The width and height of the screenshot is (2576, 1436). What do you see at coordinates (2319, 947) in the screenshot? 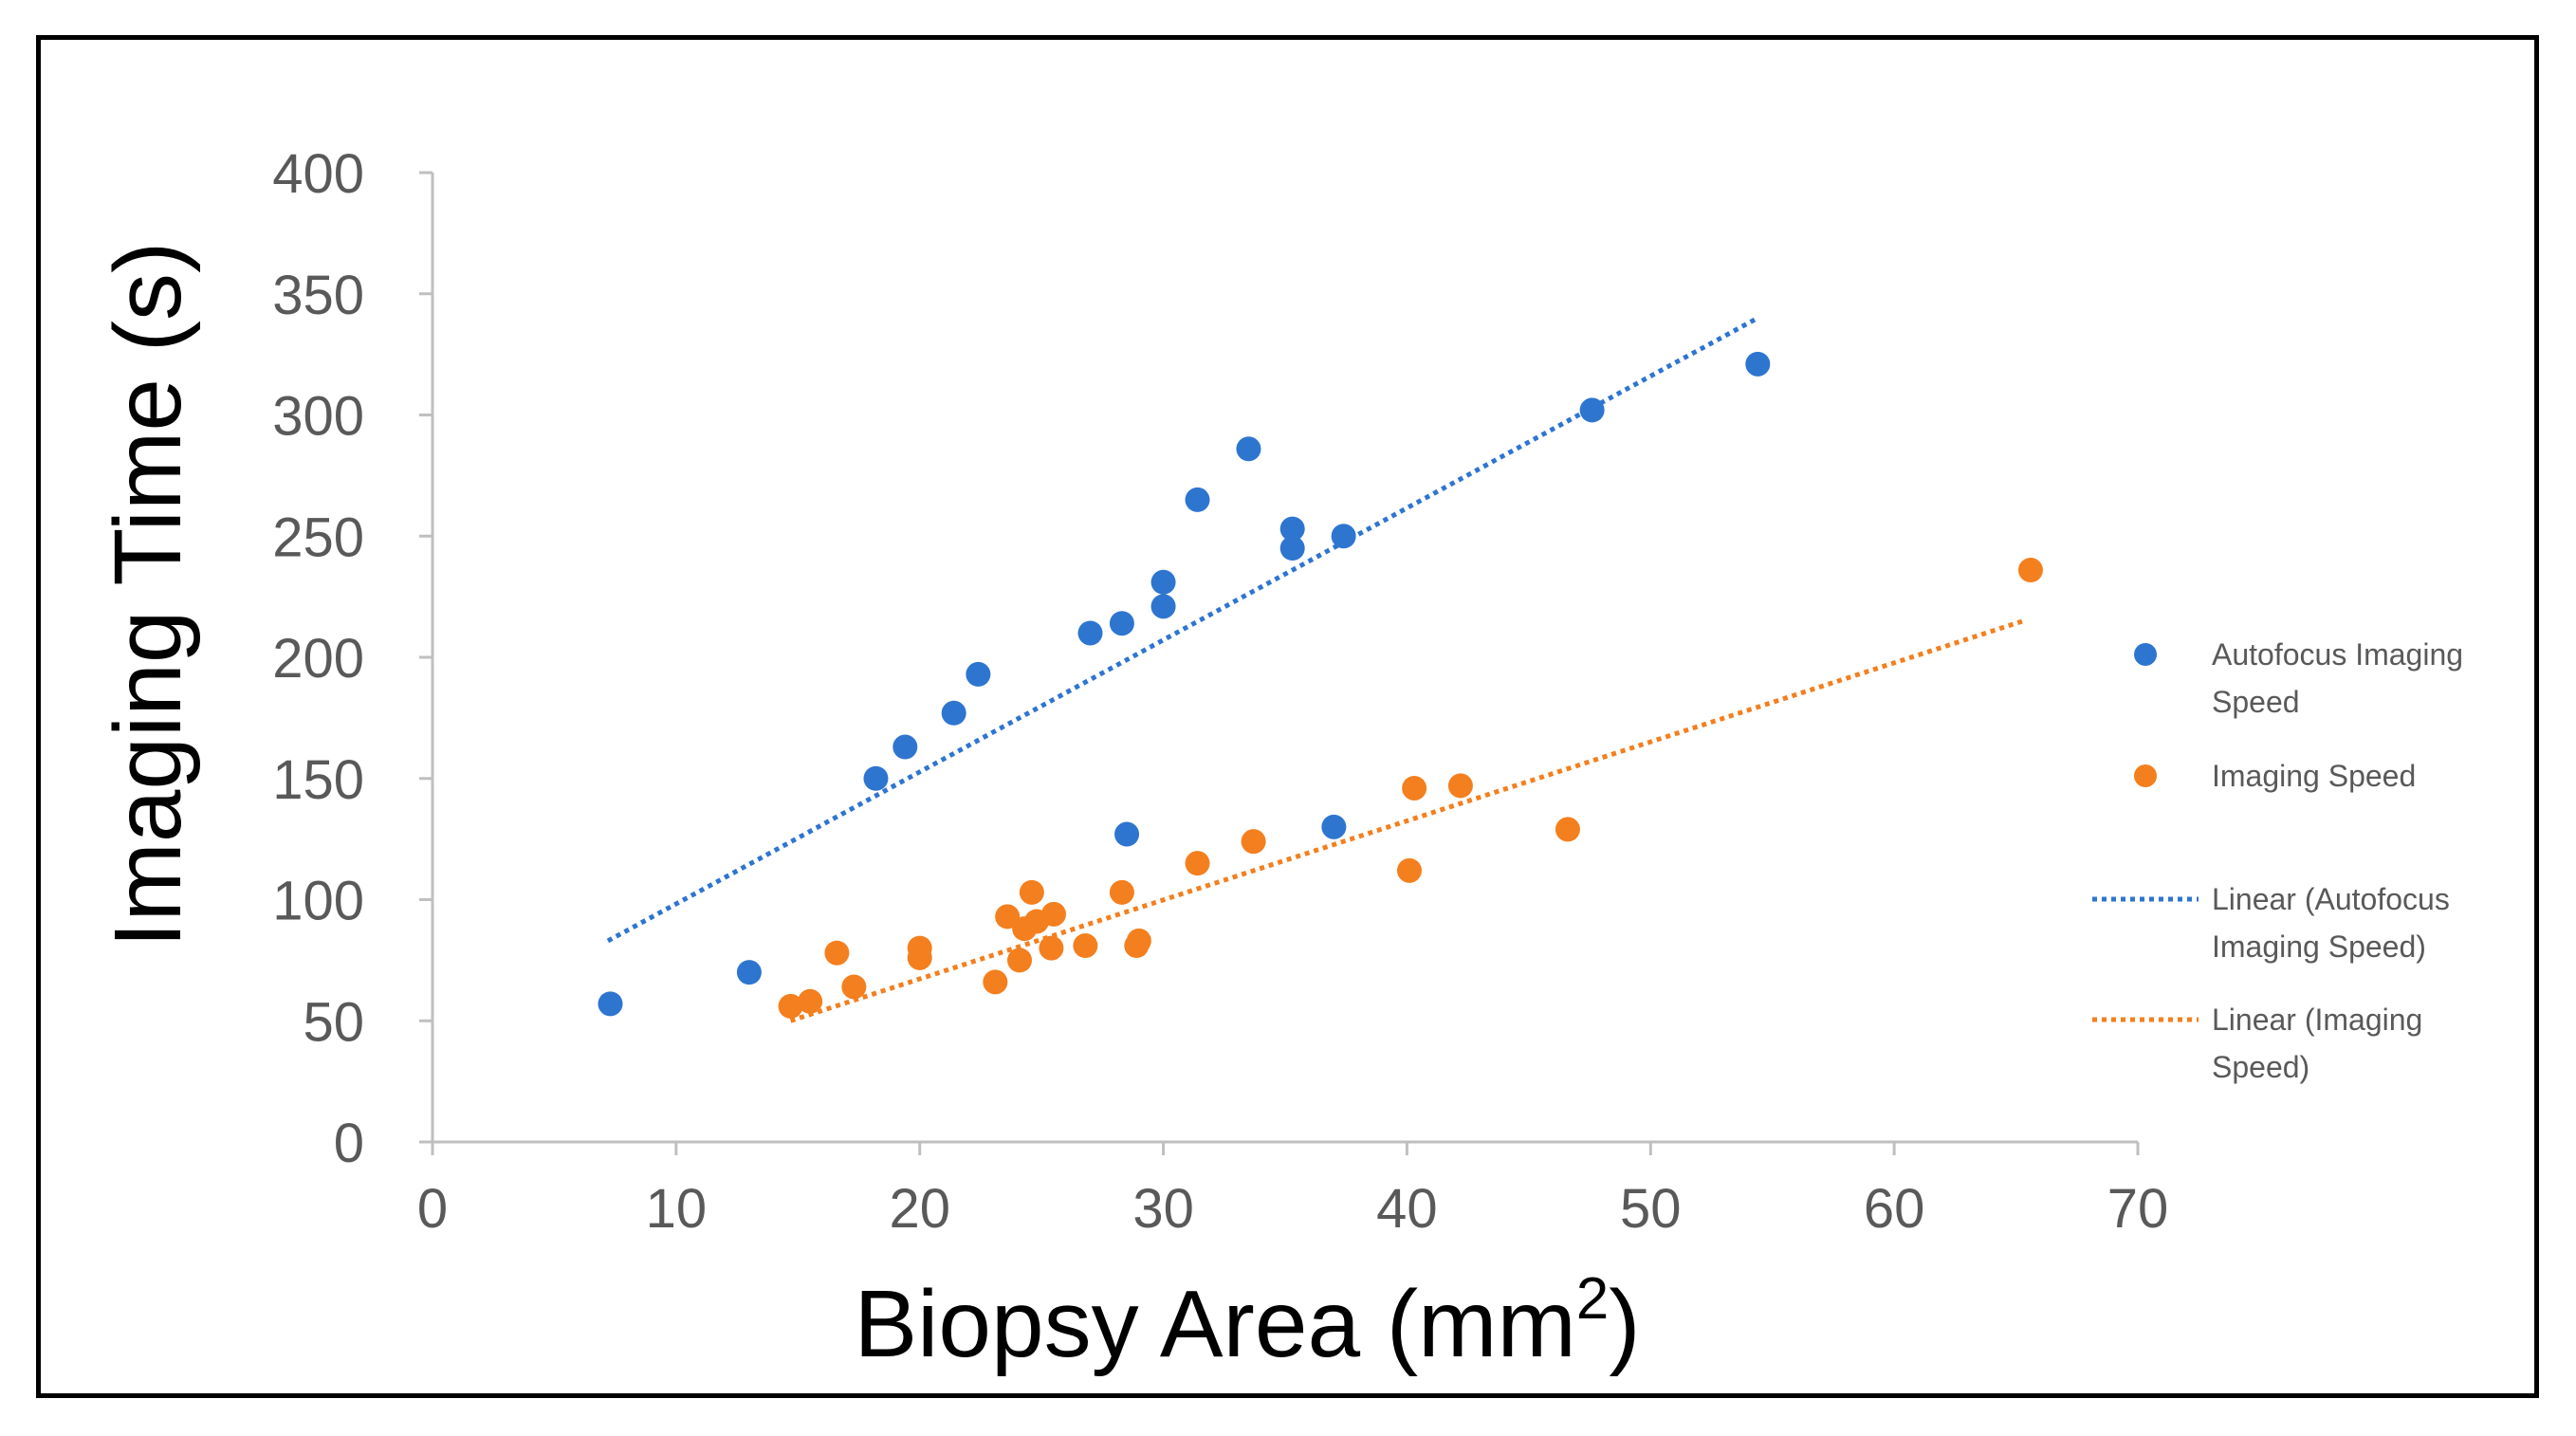
I see `legend-label: Imaging Speed)` at bounding box center [2319, 947].